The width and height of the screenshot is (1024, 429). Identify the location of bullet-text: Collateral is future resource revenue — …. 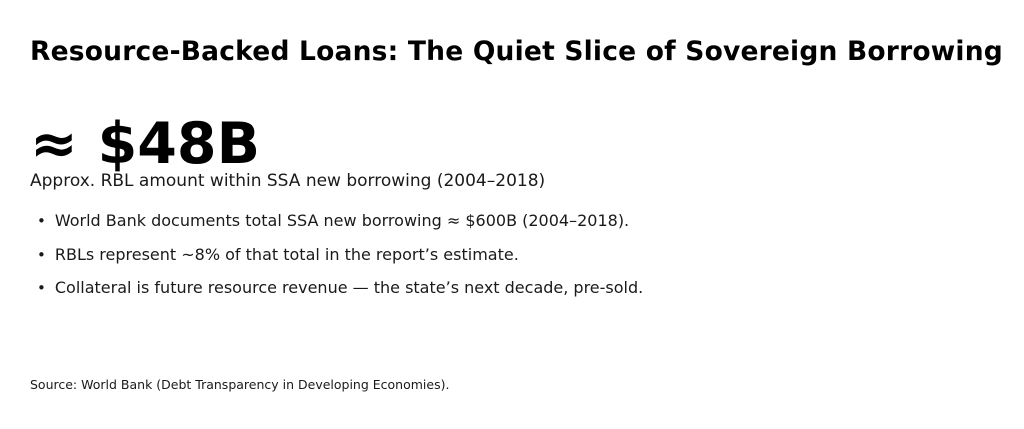
(349, 287).